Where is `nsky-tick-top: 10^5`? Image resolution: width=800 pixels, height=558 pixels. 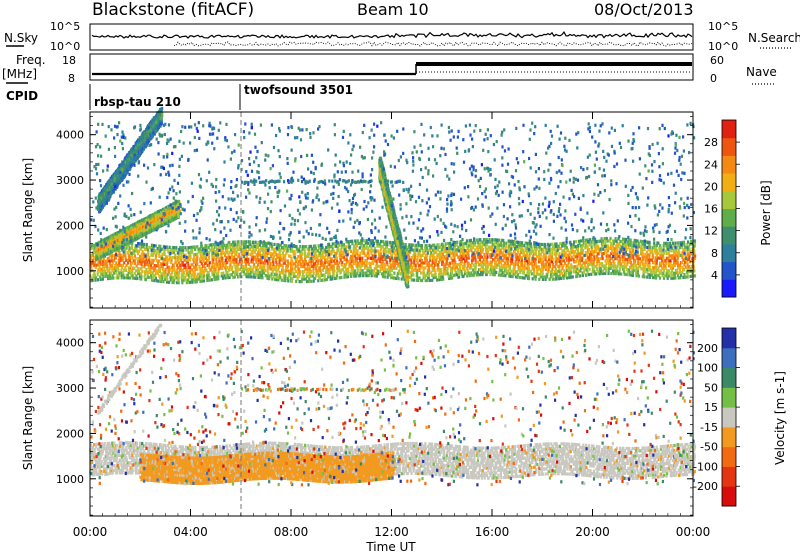
nsky-tick-top: 10^5 is located at coordinates (65, 26).